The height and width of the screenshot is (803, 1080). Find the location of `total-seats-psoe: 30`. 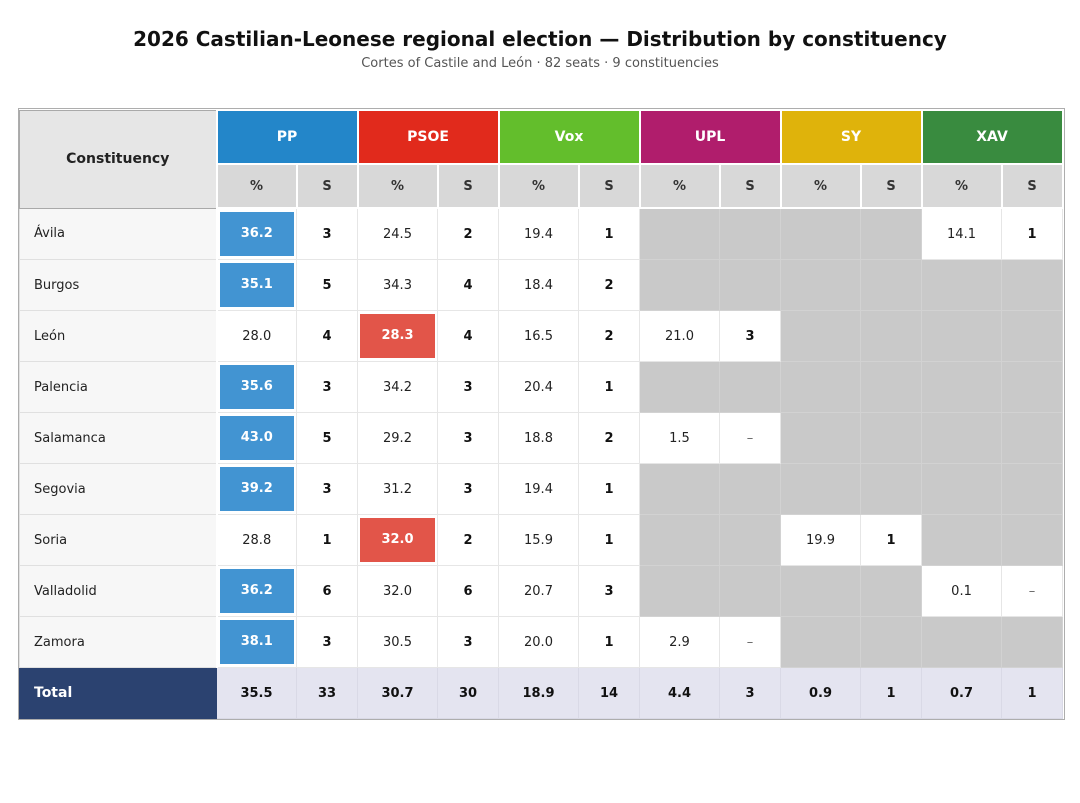

total-seats-psoe: 30 is located at coordinates (468, 693).